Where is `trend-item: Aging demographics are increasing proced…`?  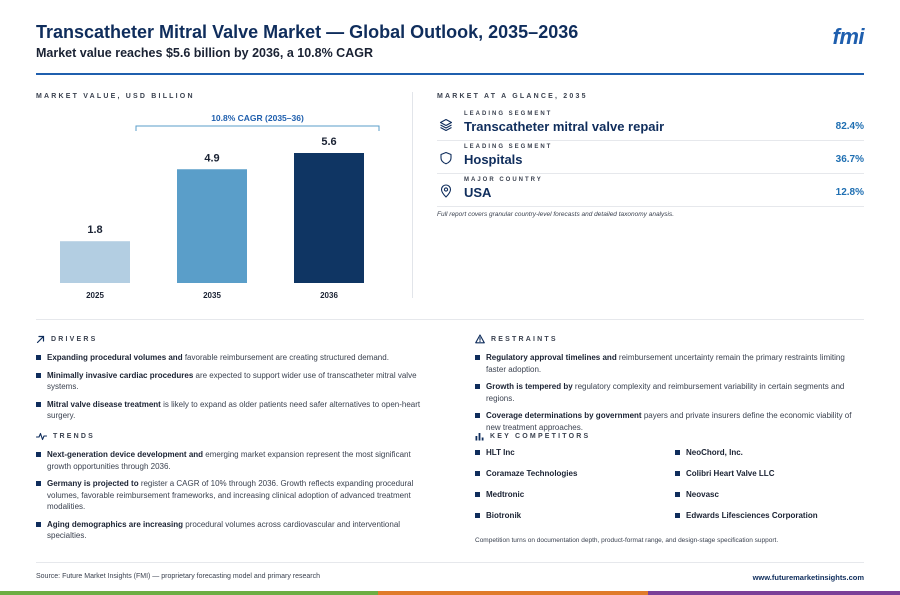 trend-item: Aging demographics are increasing proced… is located at coordinates (233, 530).